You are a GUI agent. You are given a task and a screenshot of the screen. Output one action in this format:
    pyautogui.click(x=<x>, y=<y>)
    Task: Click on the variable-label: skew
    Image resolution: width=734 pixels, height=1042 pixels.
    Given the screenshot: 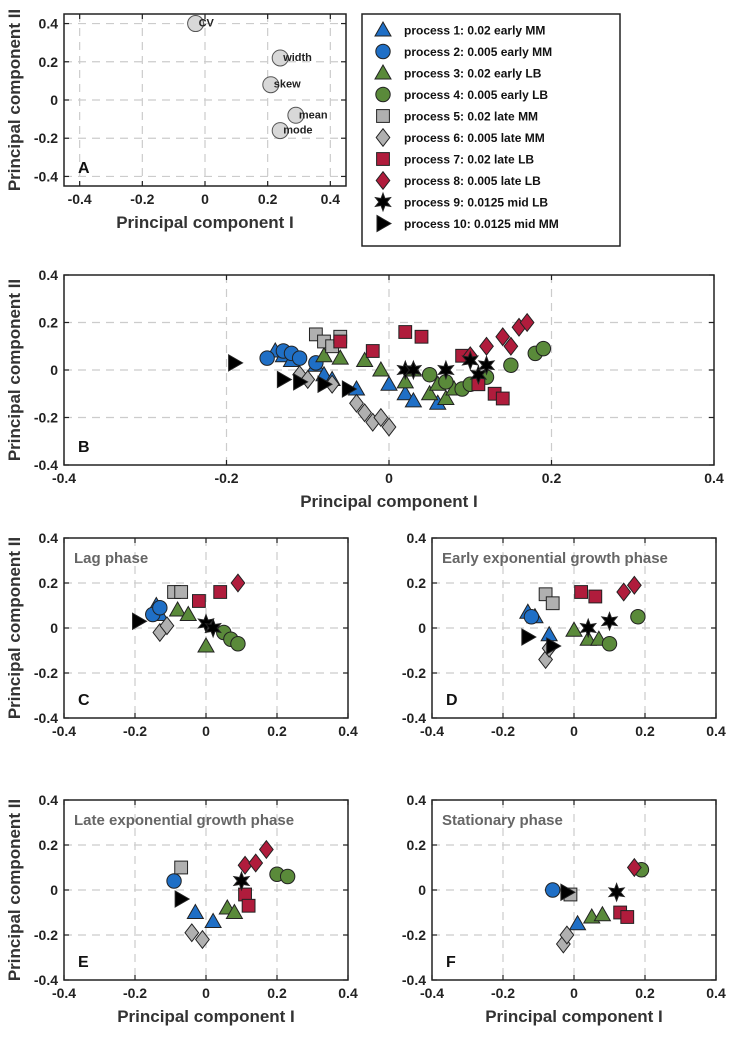 What is the action you would take?
    pyautogui.click(x=287, y=85)
    